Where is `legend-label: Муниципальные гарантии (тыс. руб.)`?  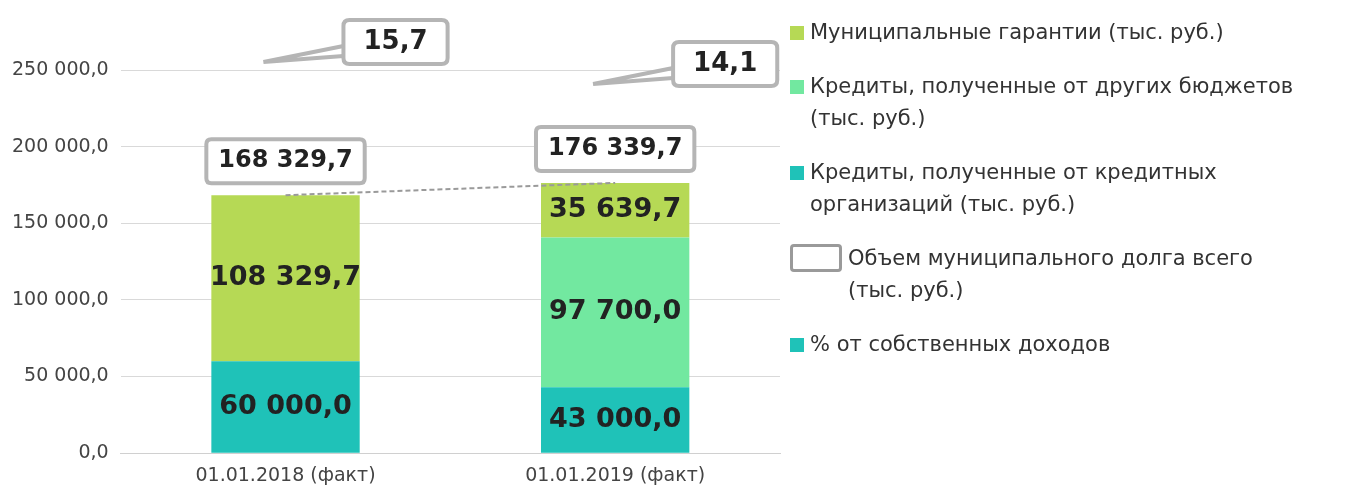 legend-label: Муниципальные гарантии (тыс. руб.) is located at coordinates (1017, 32).